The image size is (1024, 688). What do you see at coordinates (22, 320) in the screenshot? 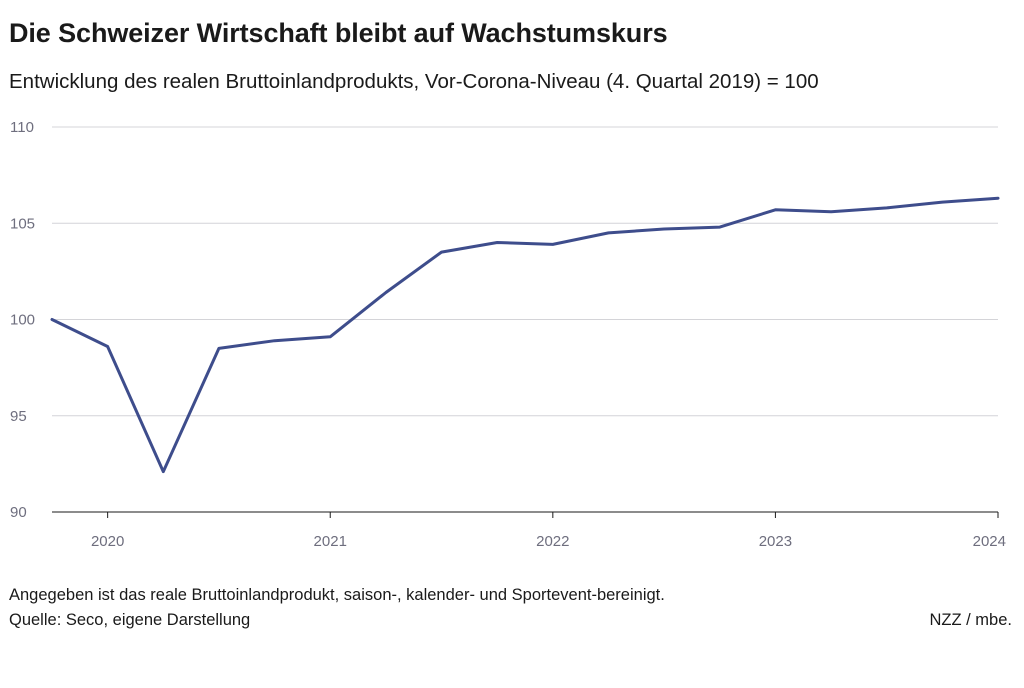
I see `y-tick-label: 100` at bounding box center [22, 320].